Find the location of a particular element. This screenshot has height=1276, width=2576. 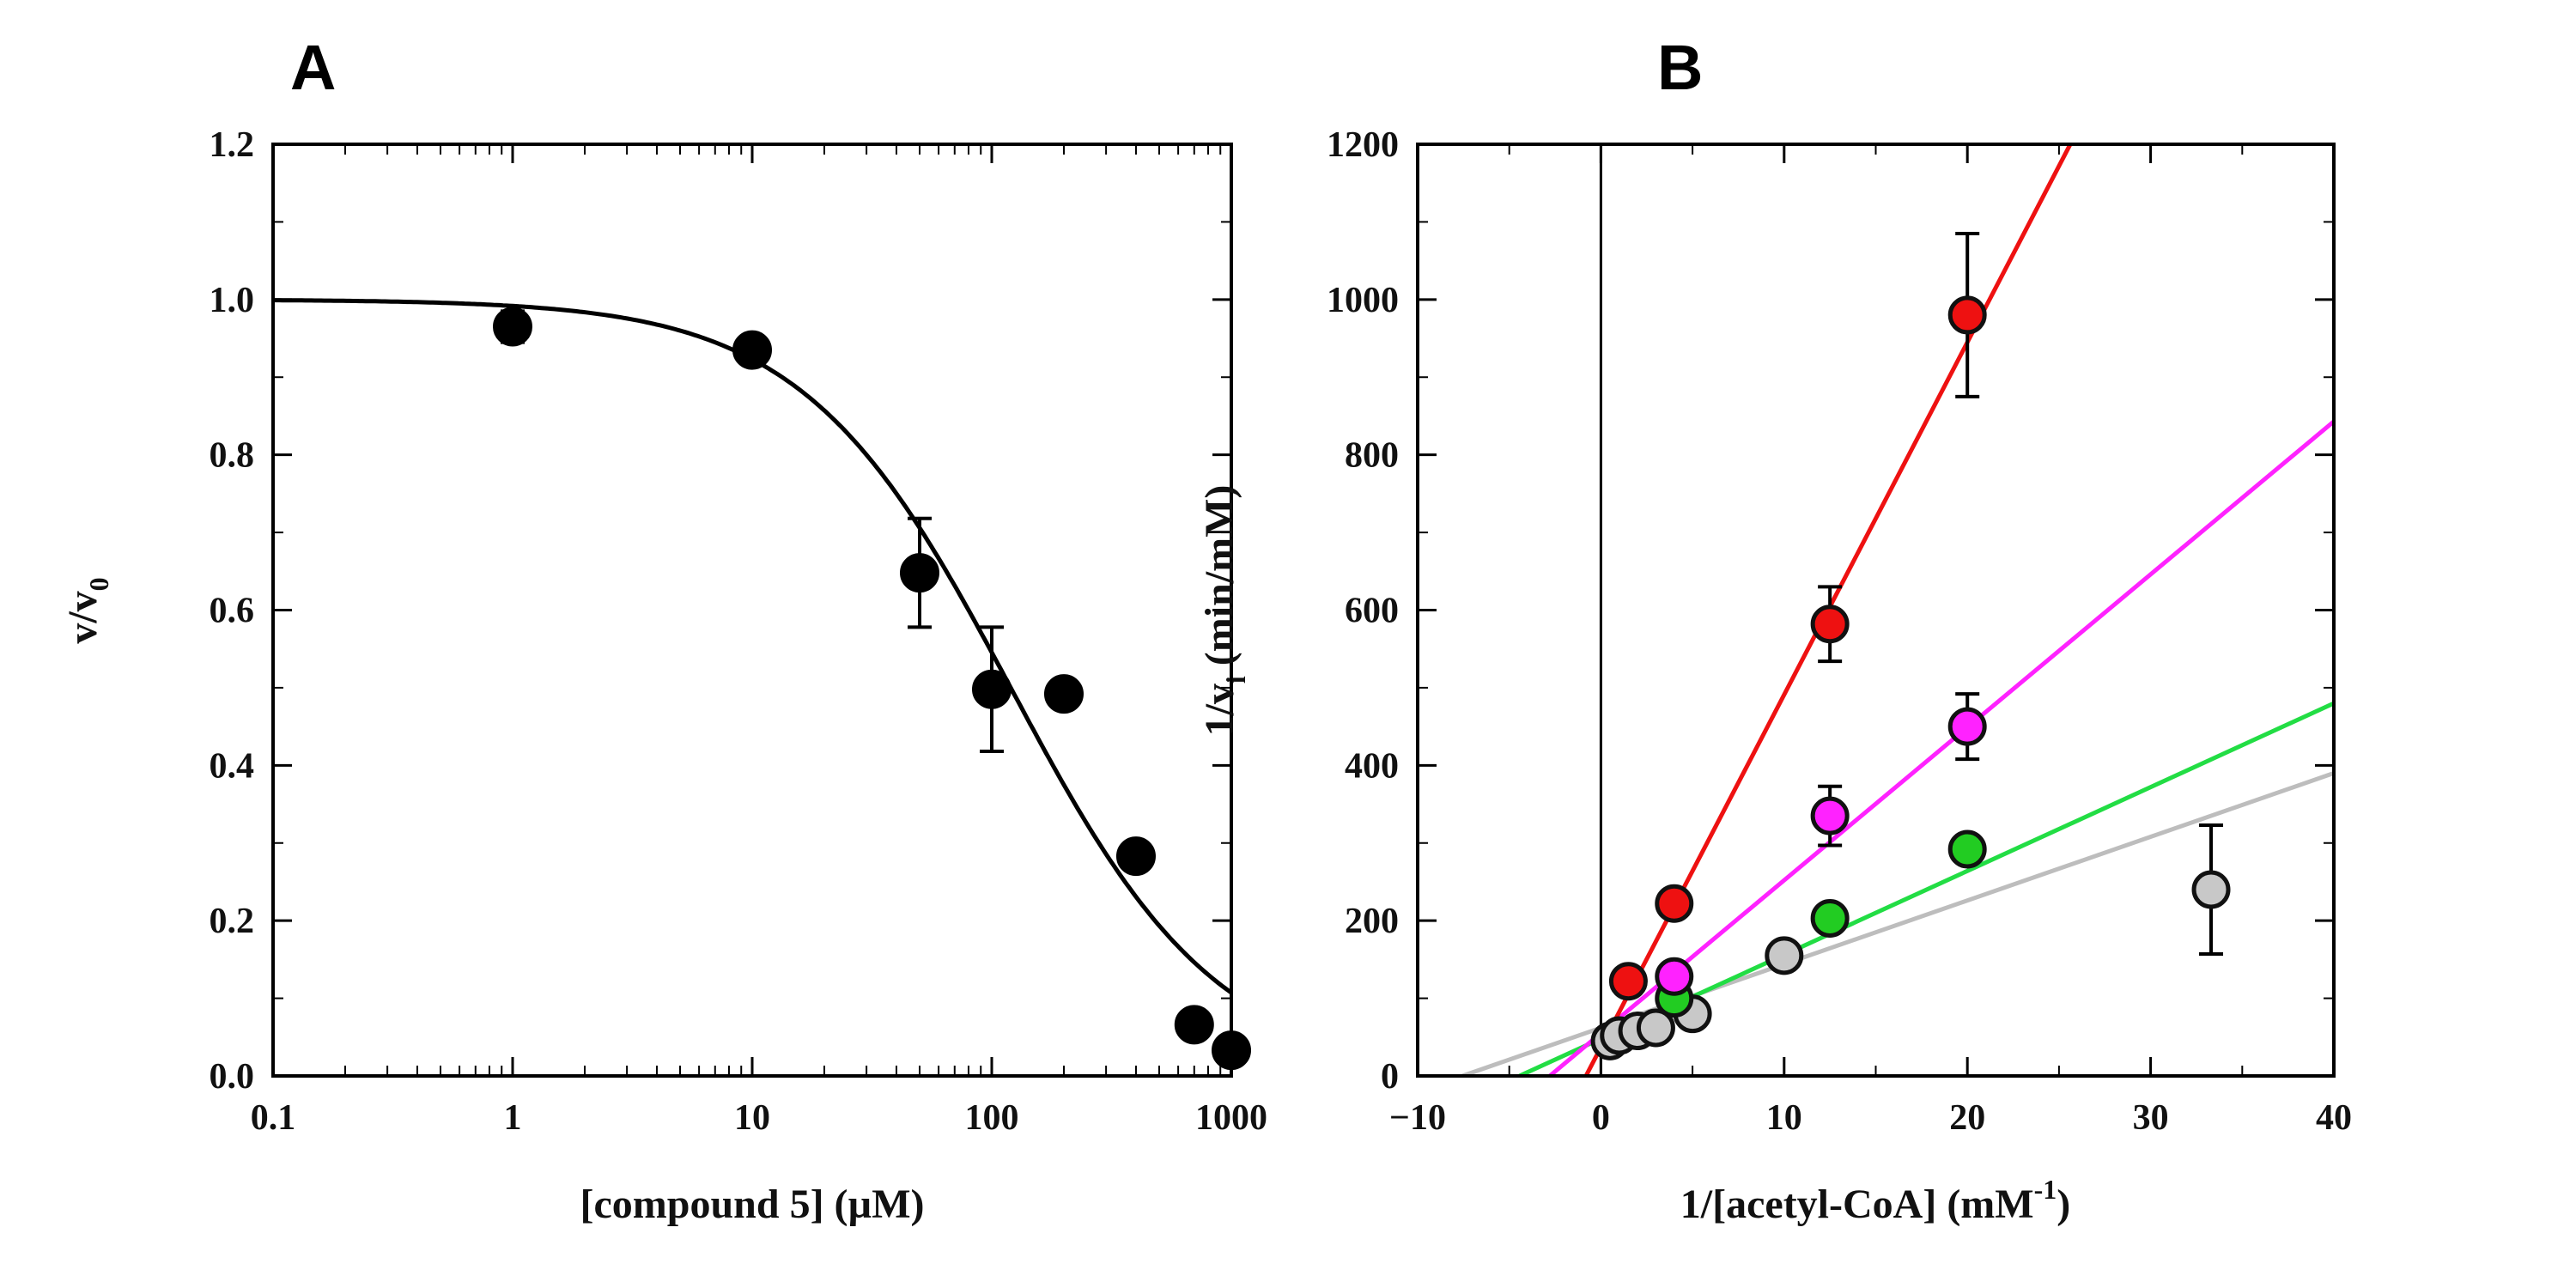

panel-a-y-tick-label: 1.2 is located at coordinates (232, 145).